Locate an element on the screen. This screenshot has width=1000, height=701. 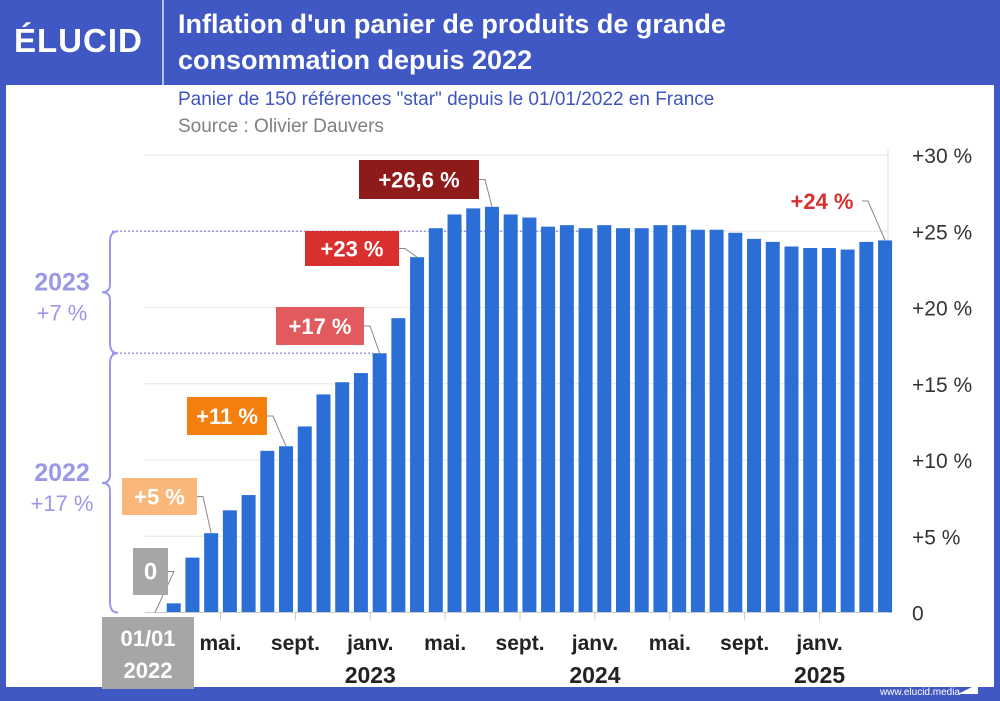
annotation-label: +17 % is located at coordinates (320, 326).